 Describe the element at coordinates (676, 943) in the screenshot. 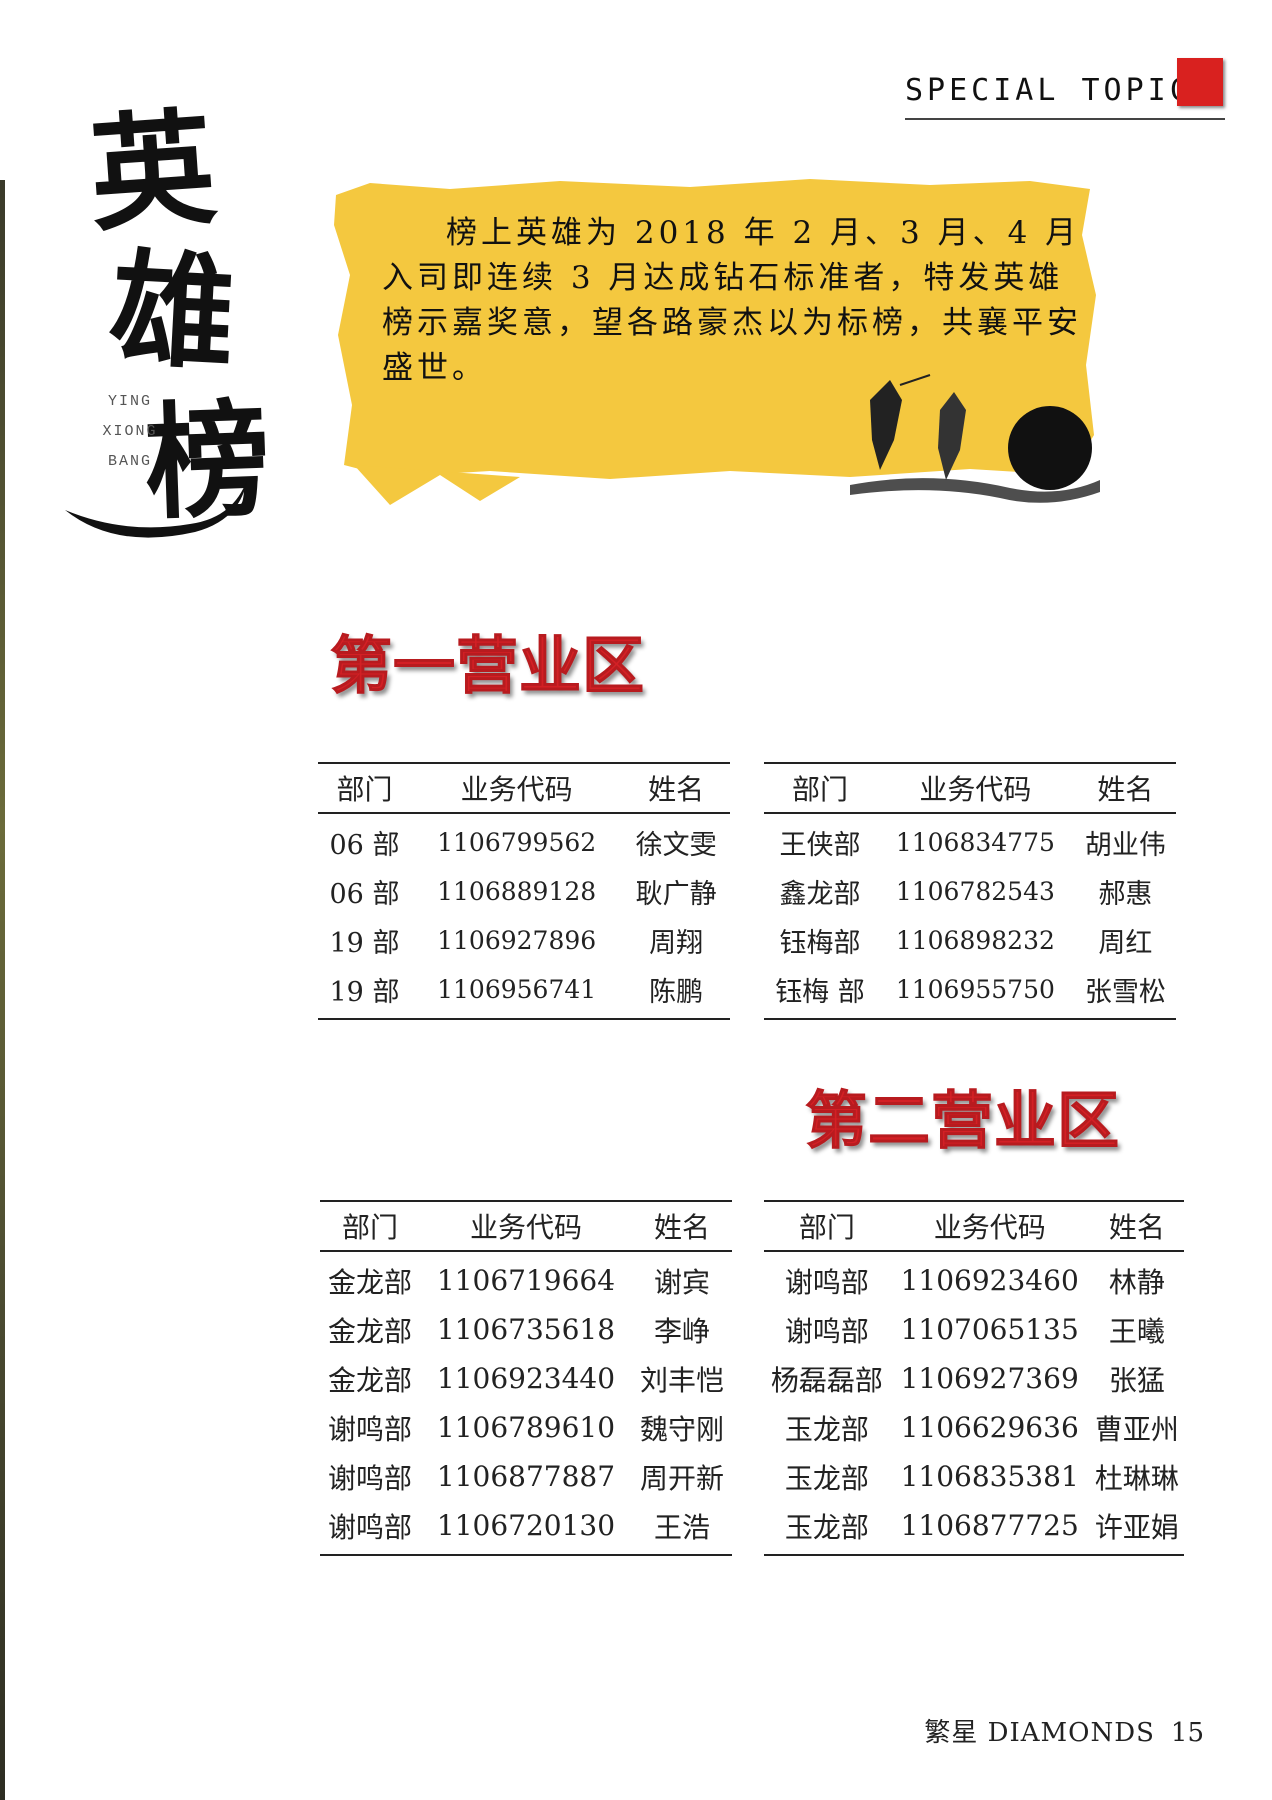

I see `name-cell: 周翔` at that location.